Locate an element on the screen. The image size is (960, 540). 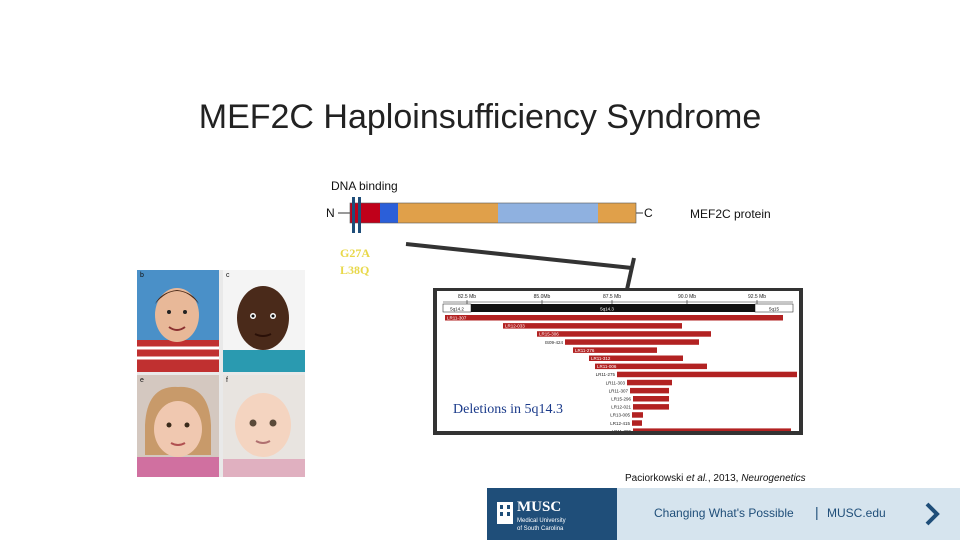
dna-binding-label: DNA binding is located at coordinates (364, 186).